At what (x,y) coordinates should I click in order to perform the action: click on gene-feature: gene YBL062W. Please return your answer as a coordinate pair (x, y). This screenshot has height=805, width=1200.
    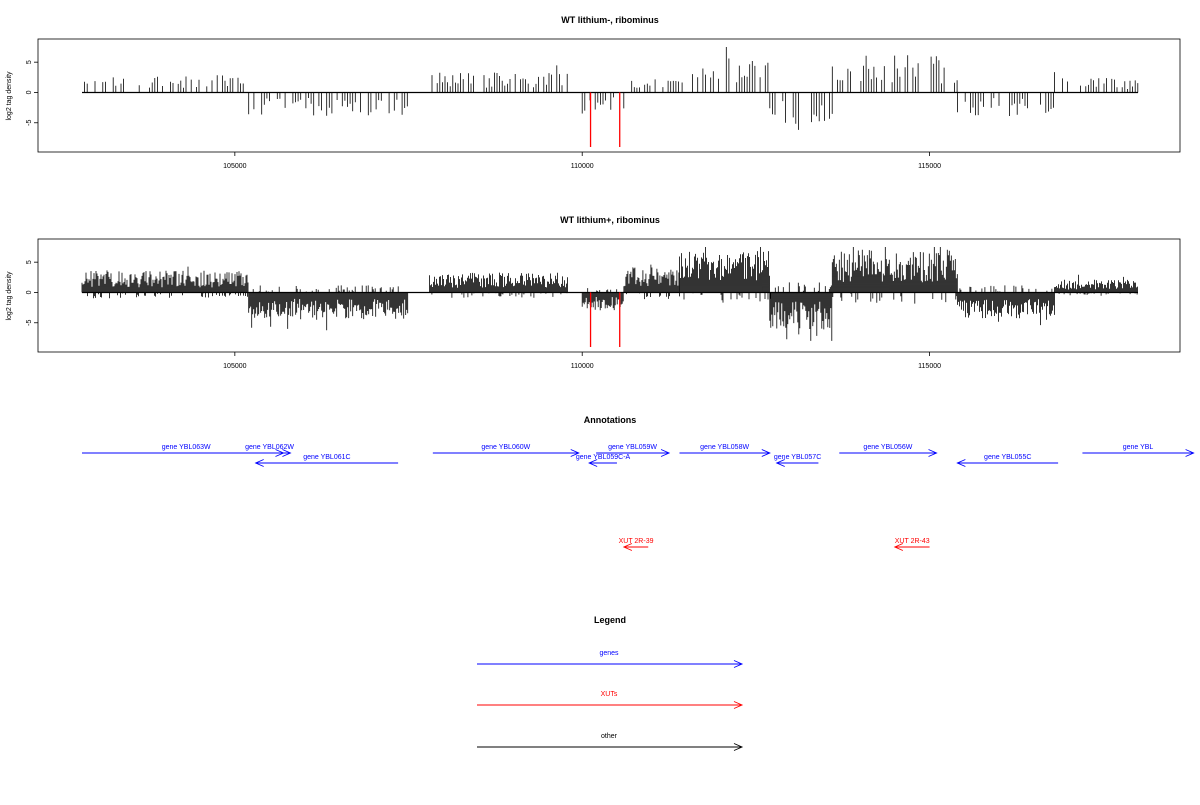
    Looking at the image, I should click on (269, 450).